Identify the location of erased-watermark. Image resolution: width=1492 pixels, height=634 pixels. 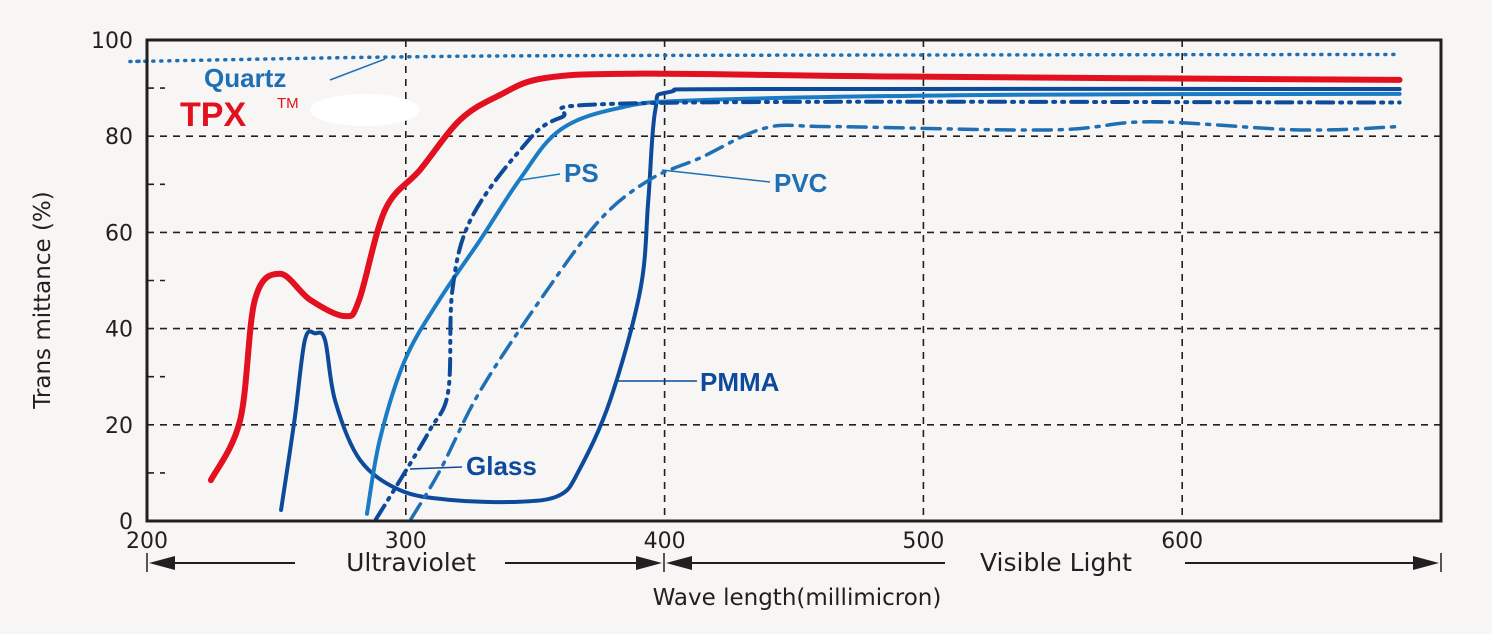
(365, 110).